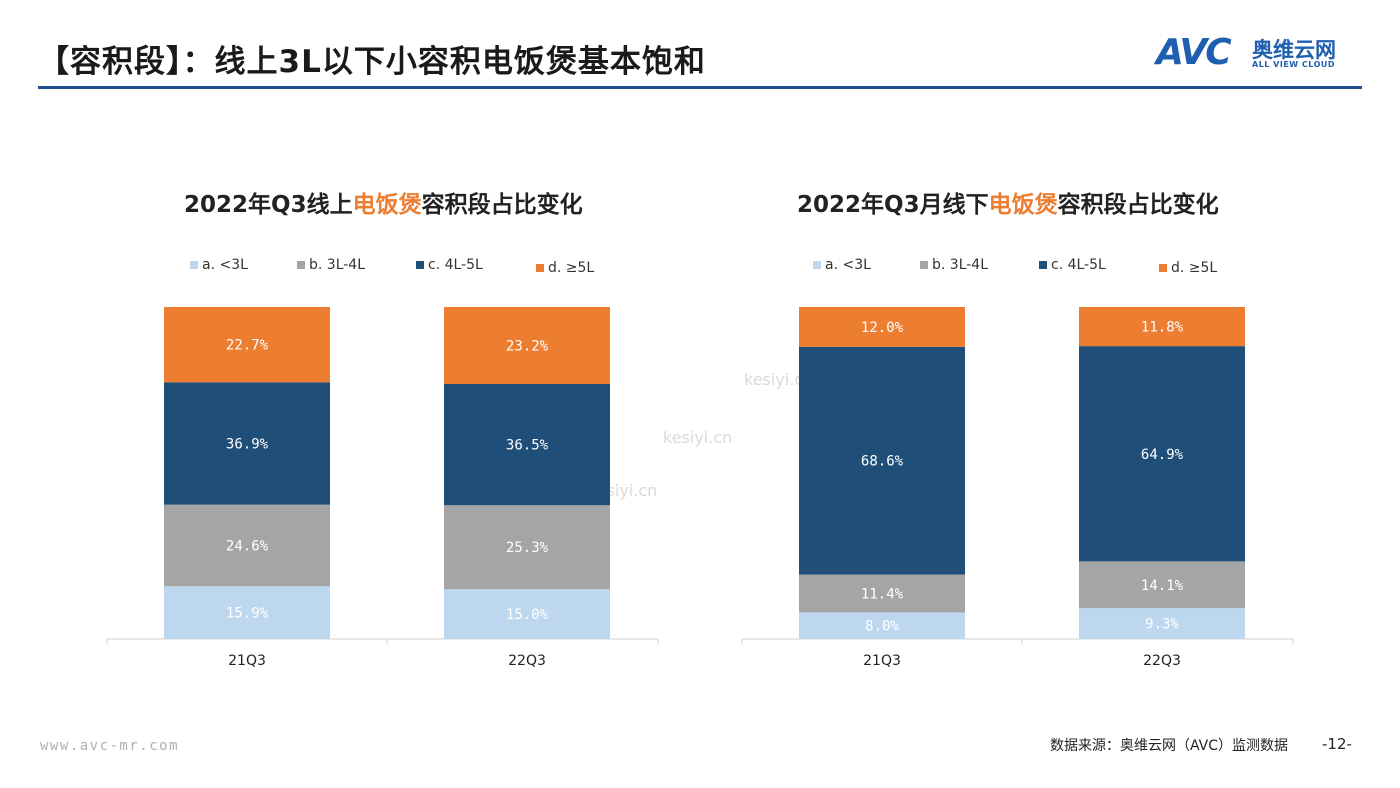  Describe the element at coordinates (893, 205) in the screenshot. I see `chart-title-offline-prefix: 2022年Q3月线下` at that location.